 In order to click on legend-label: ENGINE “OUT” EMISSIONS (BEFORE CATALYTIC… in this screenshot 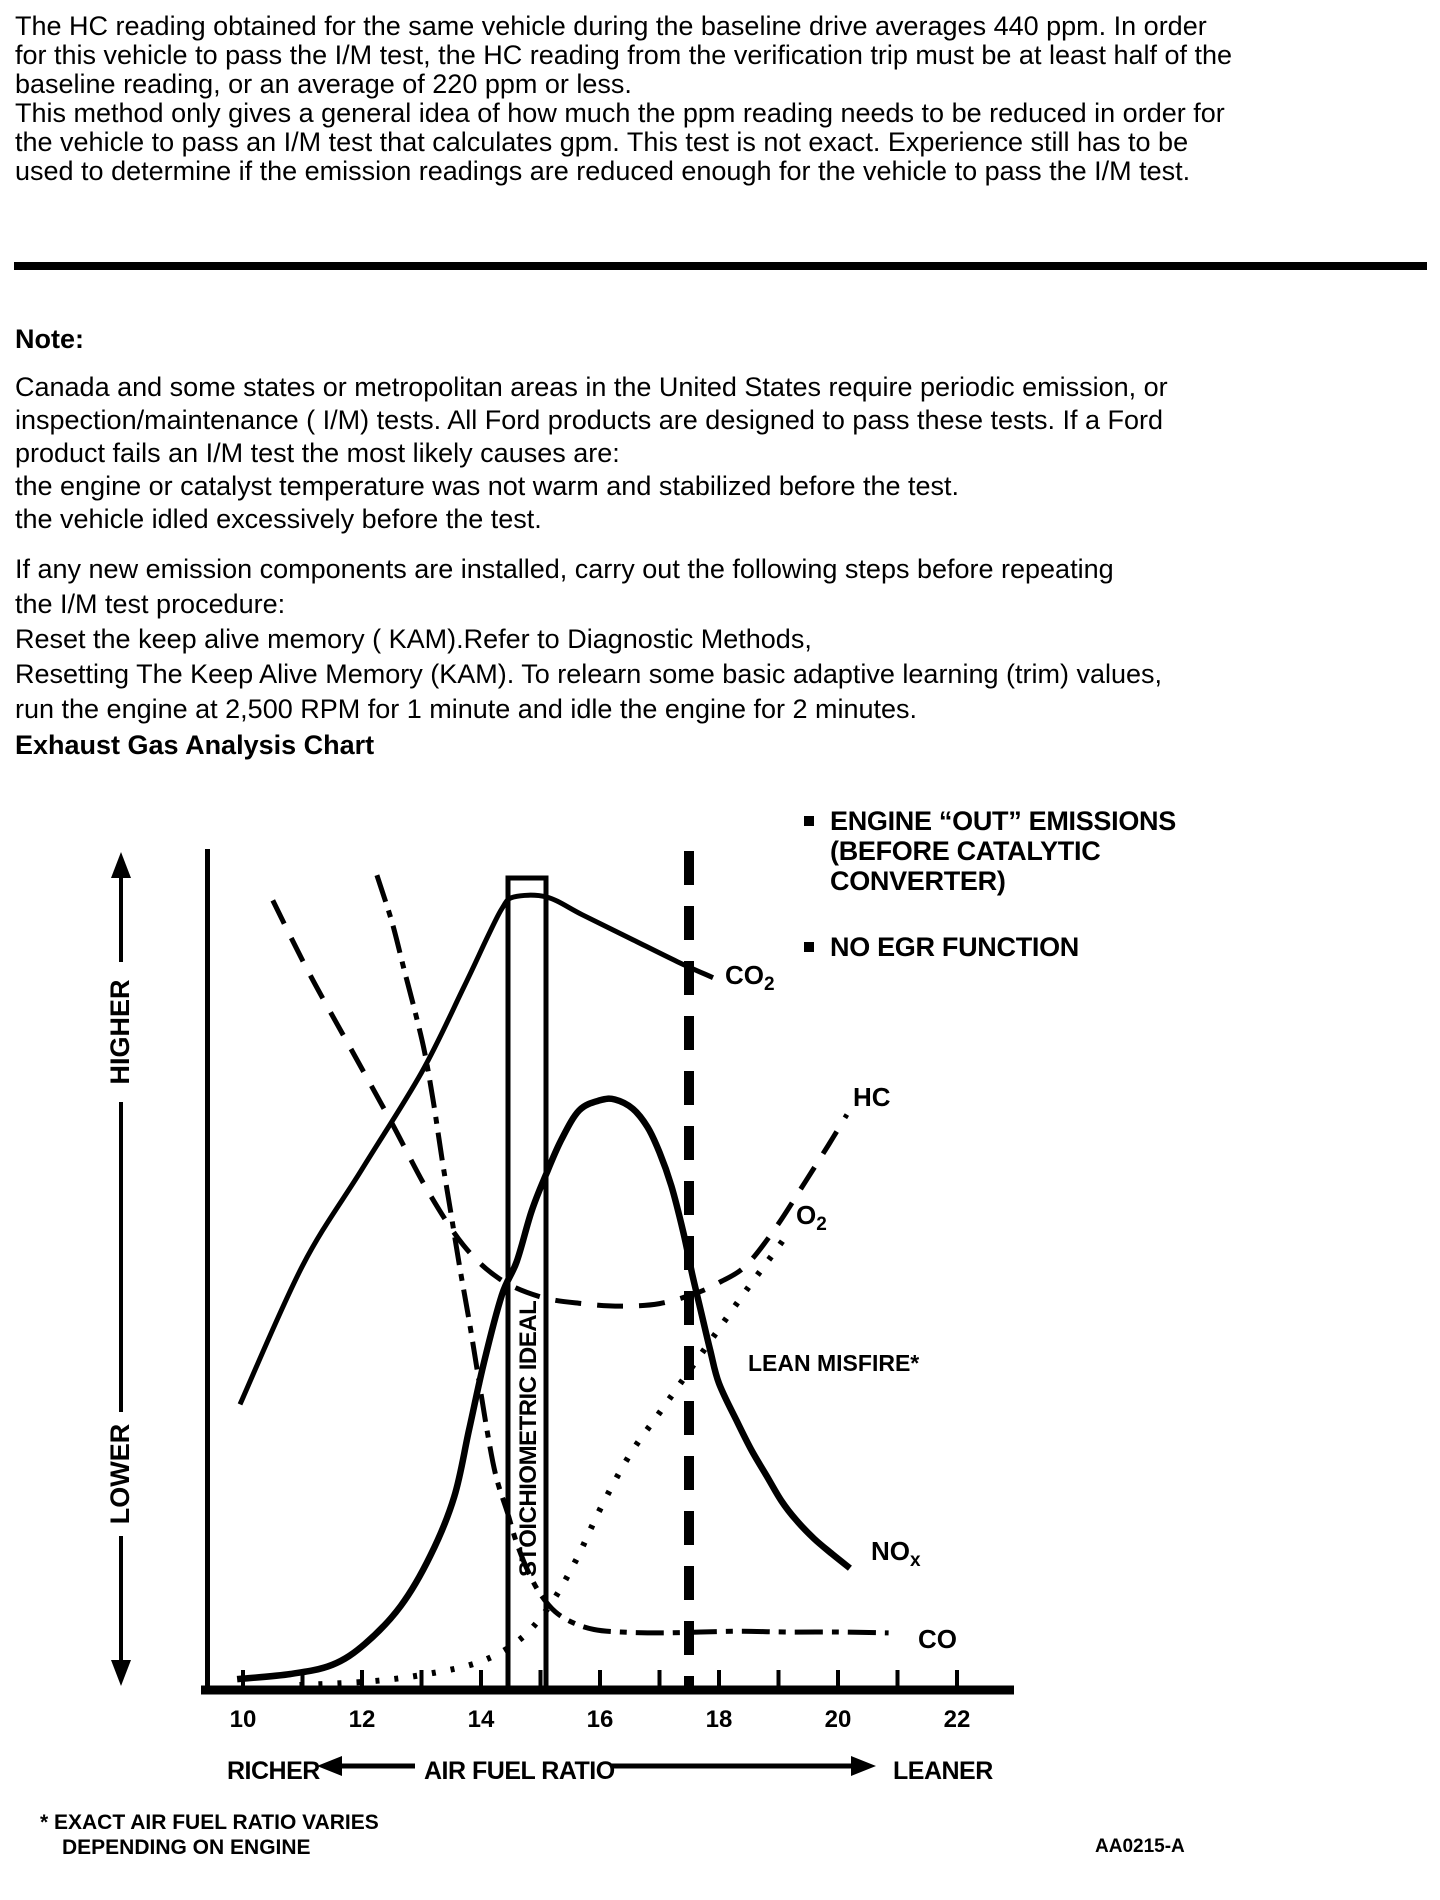, I will do `click(1003, 851)`.